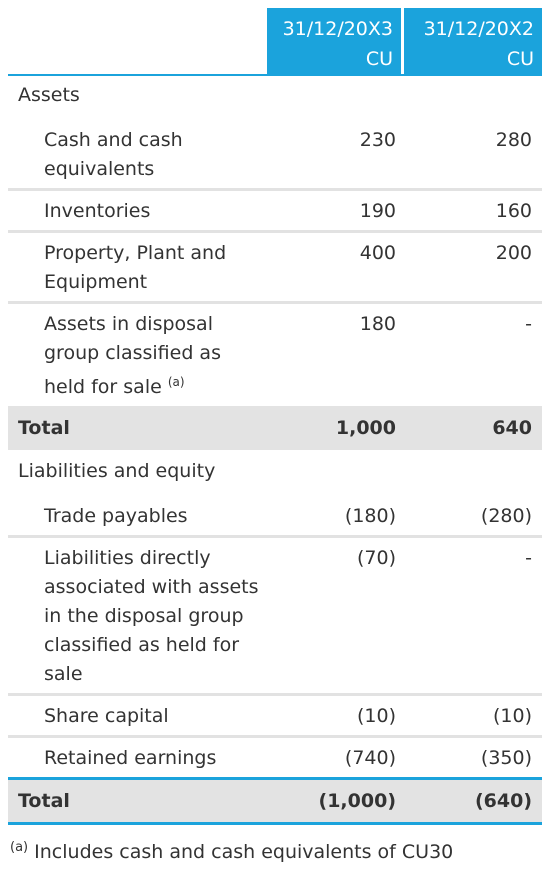  Describe the element at coordinates (377, 324) in the screenshot. I see `row-value-20x3: 180` at that location.